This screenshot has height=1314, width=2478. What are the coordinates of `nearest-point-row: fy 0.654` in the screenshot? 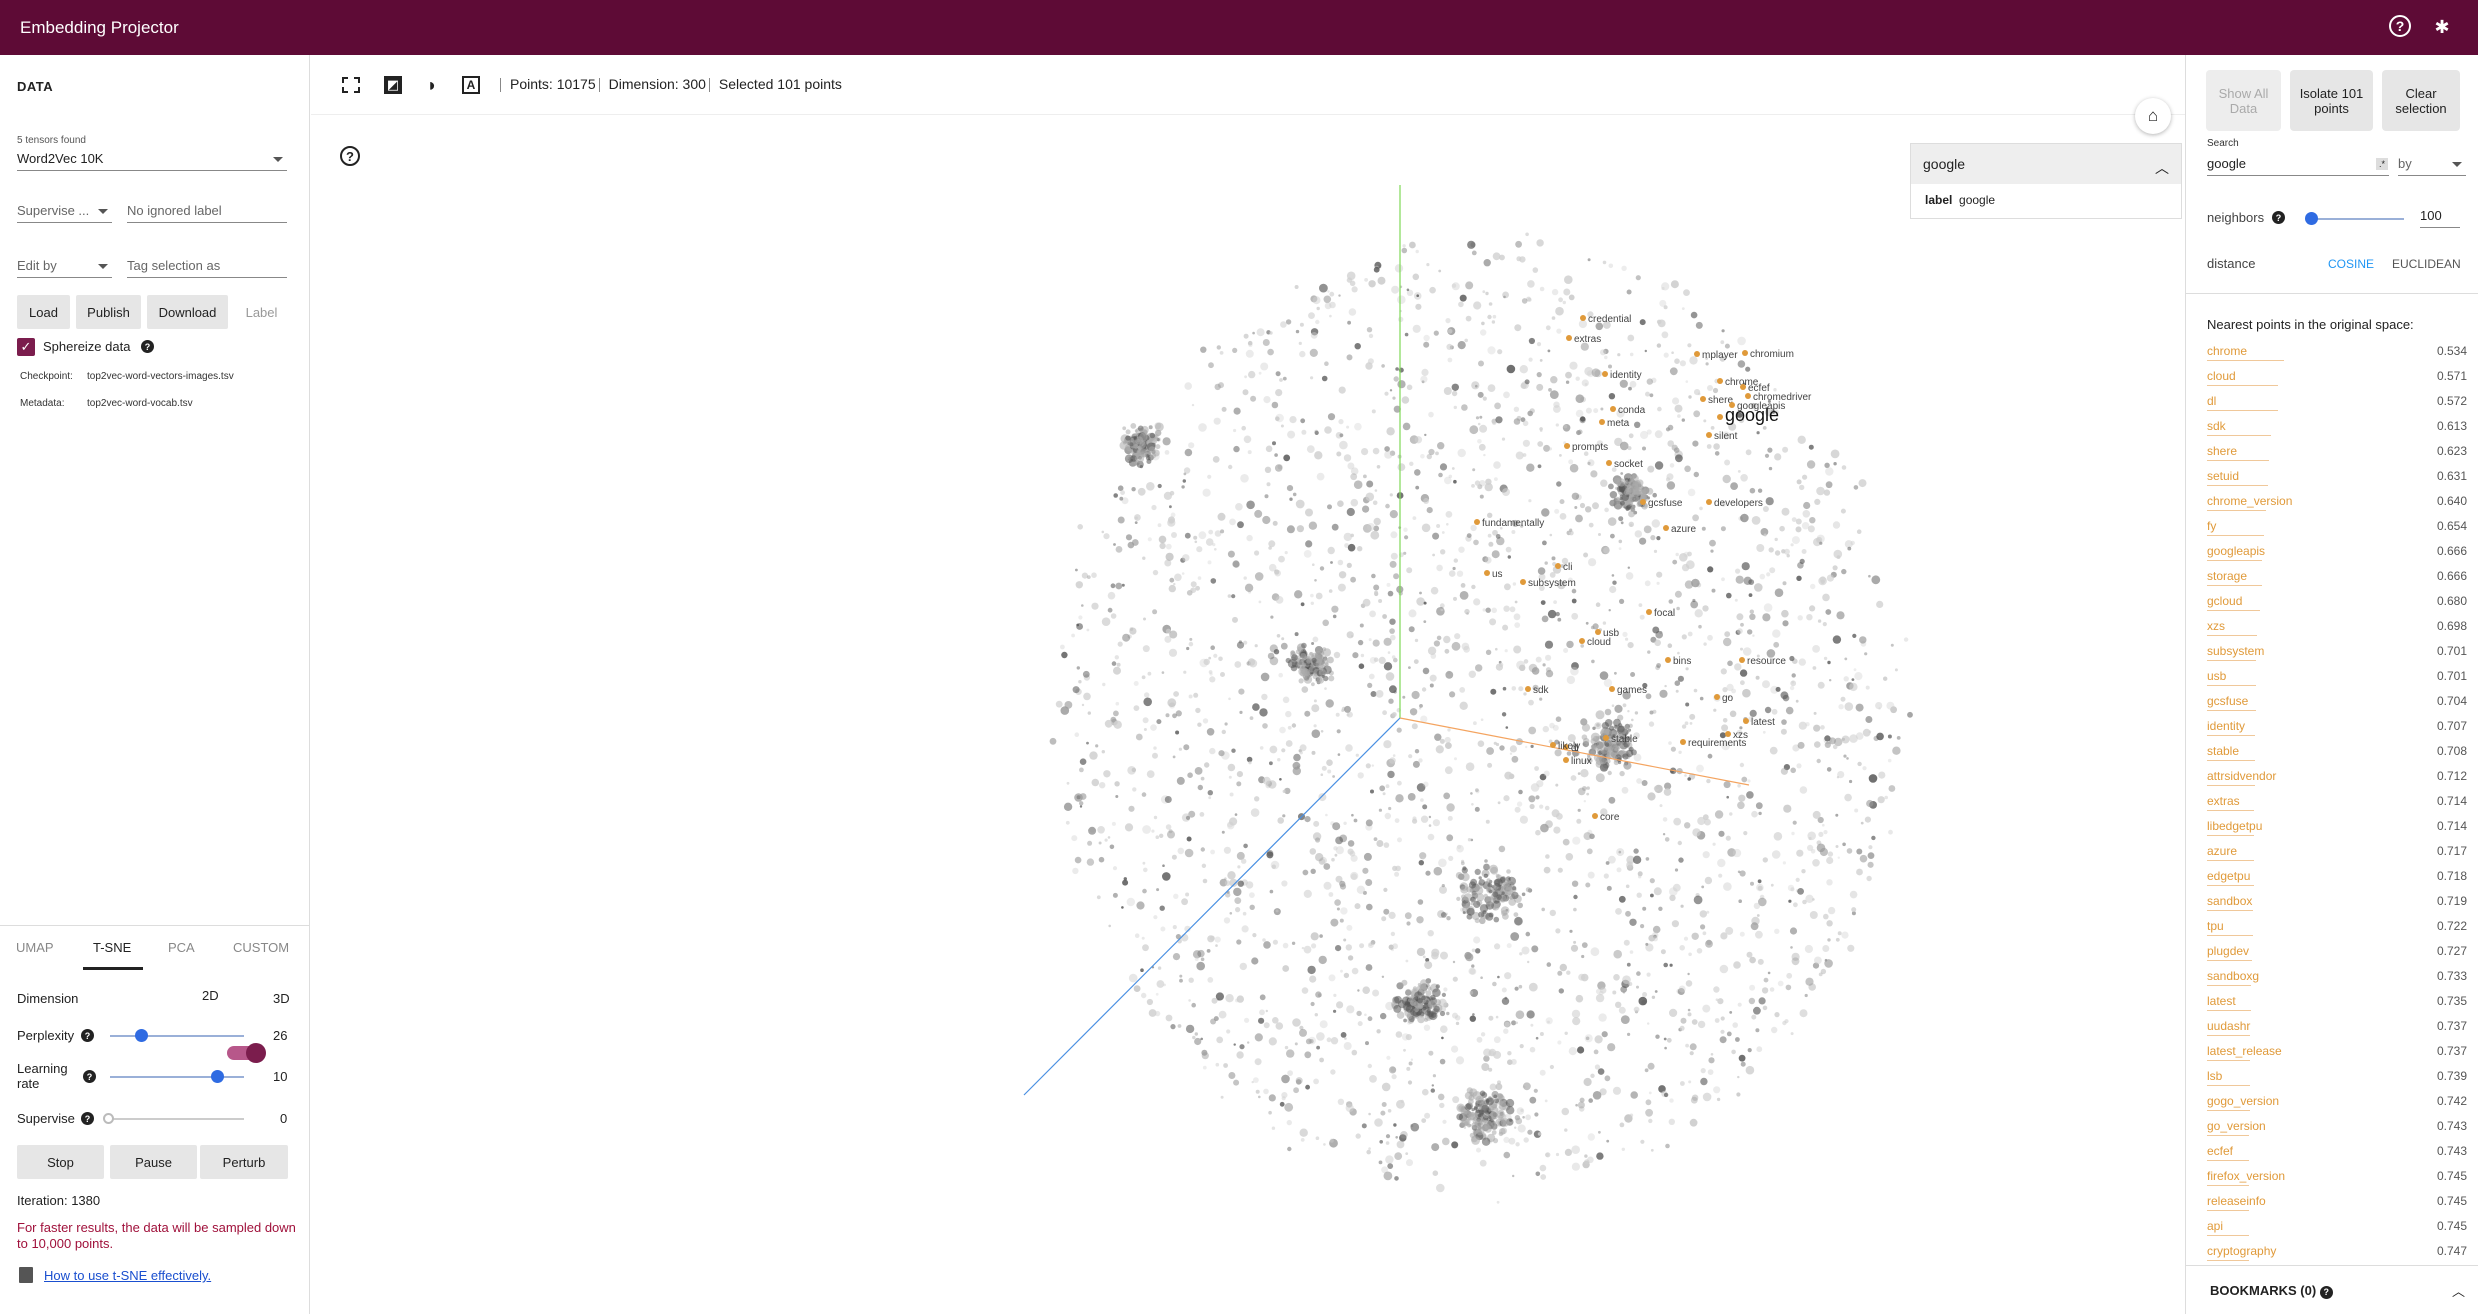 It's located at (2337, 525).